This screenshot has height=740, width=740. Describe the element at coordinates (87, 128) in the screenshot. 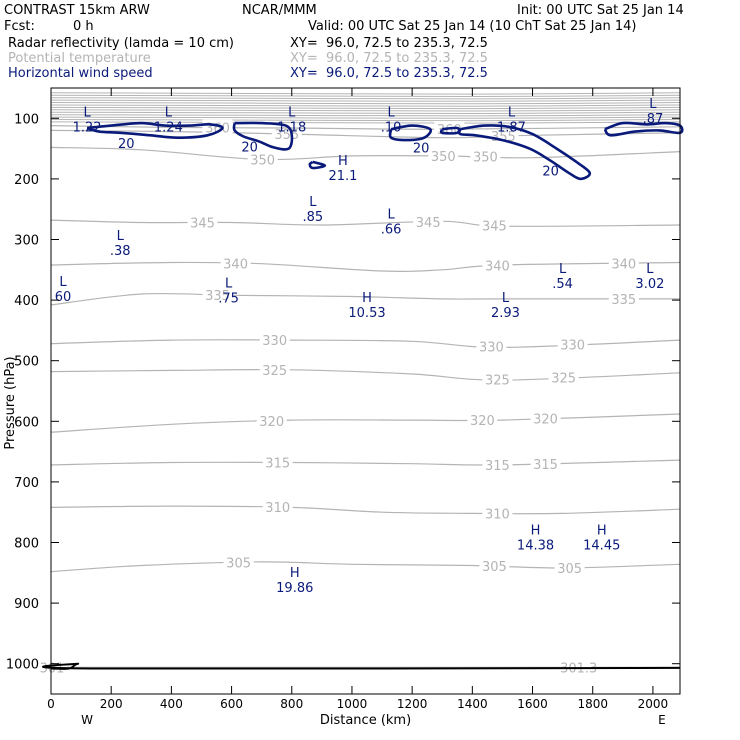

I see `extremum-value: 1.22` at that location.